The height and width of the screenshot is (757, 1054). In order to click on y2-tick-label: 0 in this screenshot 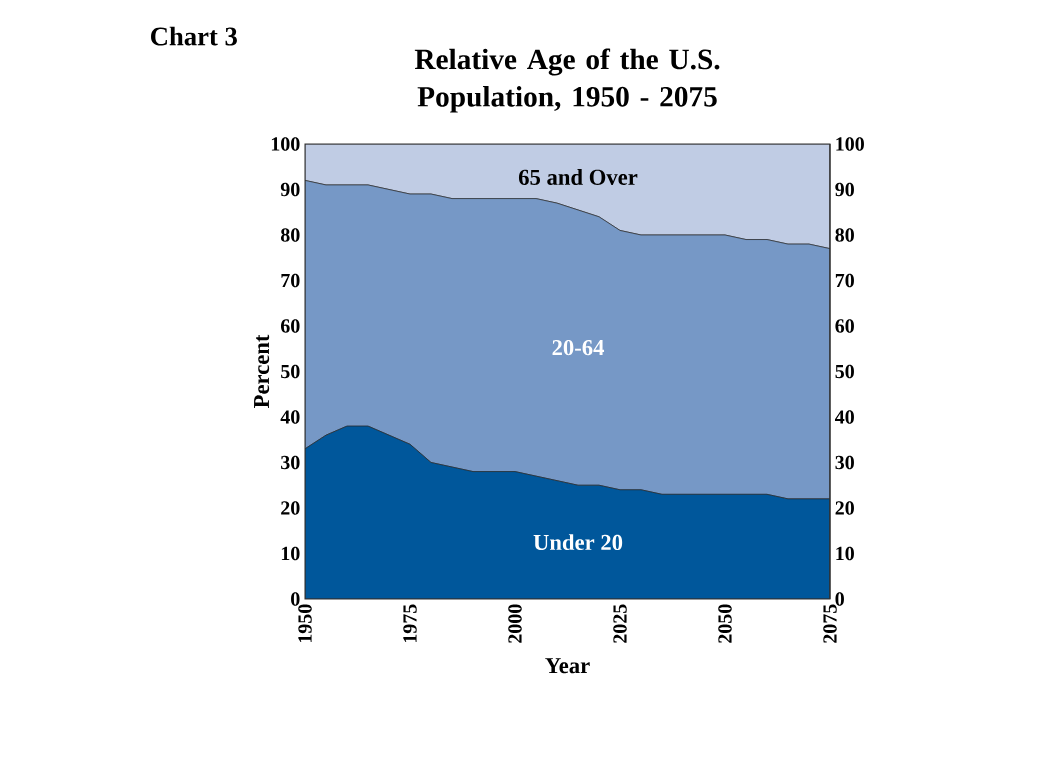, I will do `click(839, 599)`.